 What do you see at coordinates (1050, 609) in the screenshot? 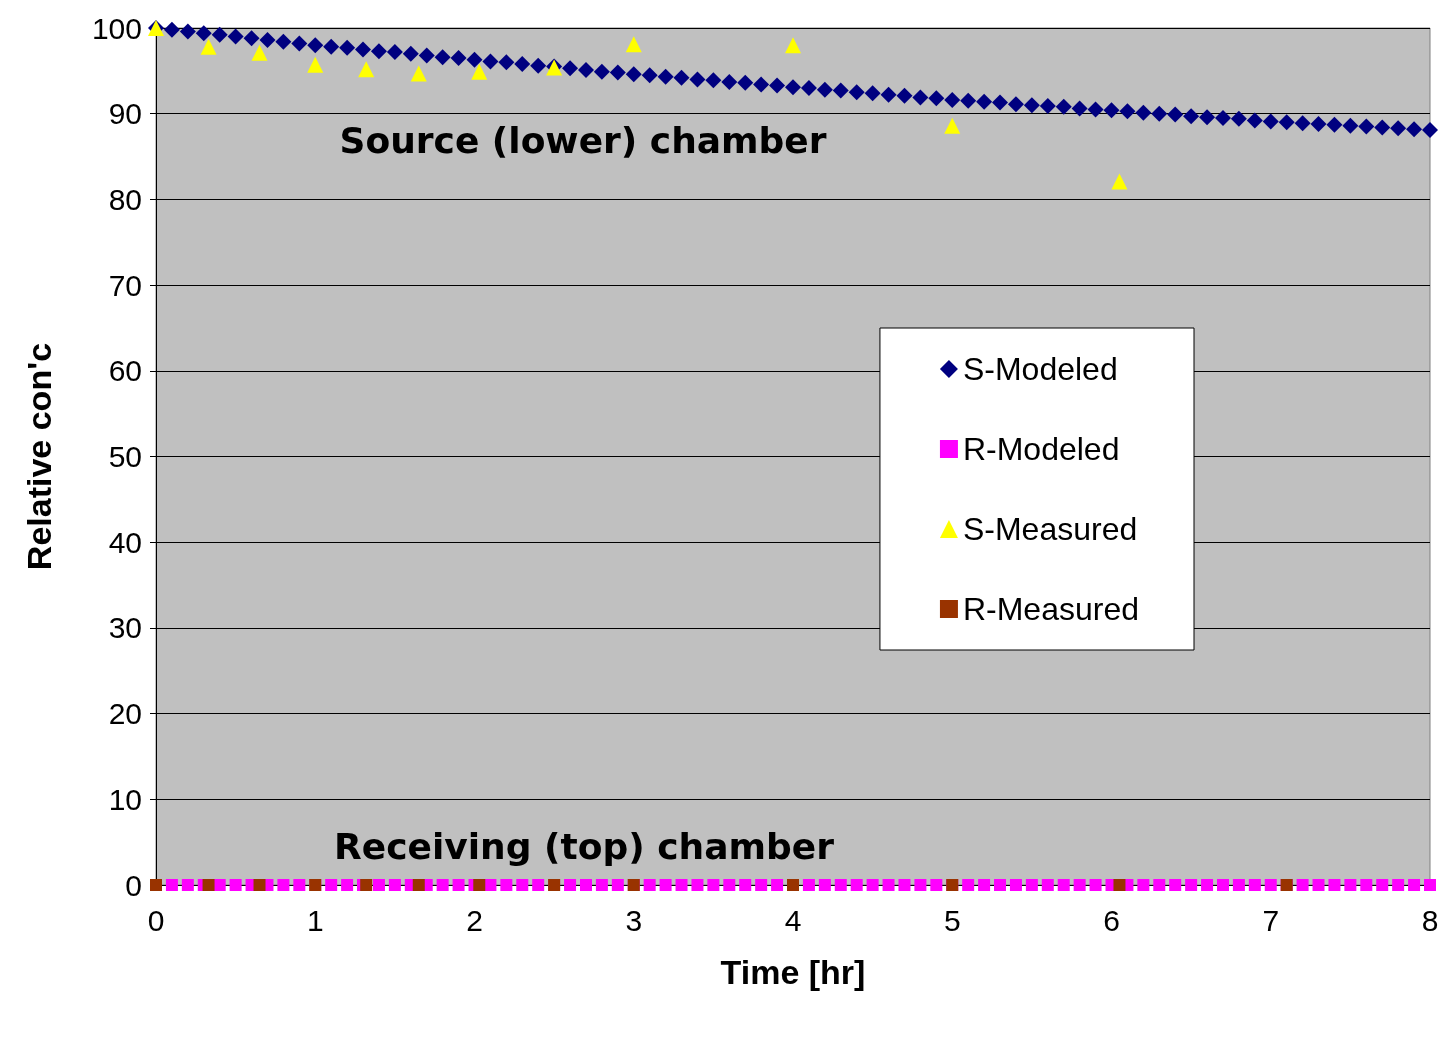
I see `legend-label: R-Measured` at bounding box center [1050, 609].